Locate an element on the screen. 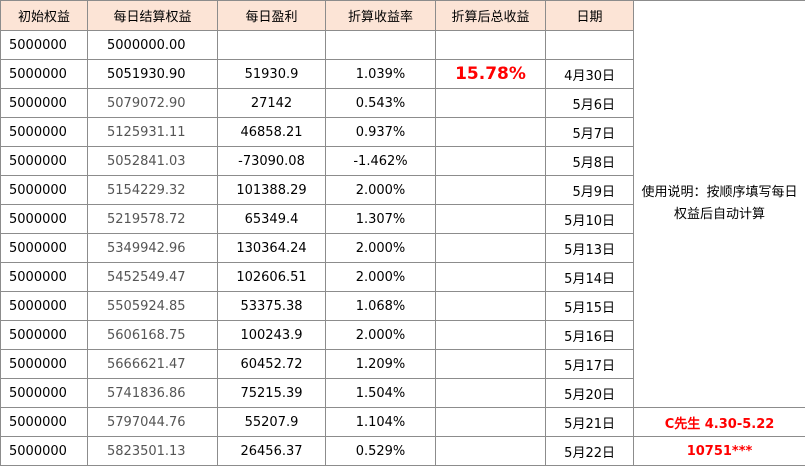 This screenshot has width=805, height=466. cell: 15.78% is located at coordinates (491, 74).